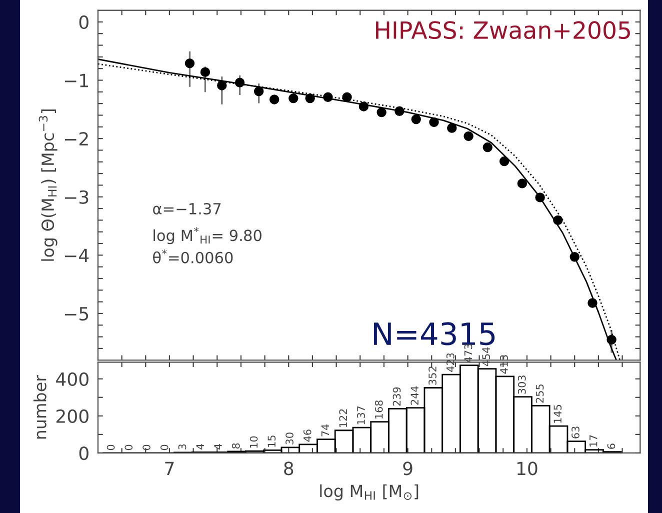  I want to click on y-tick-label: 400, so click(72, 379).